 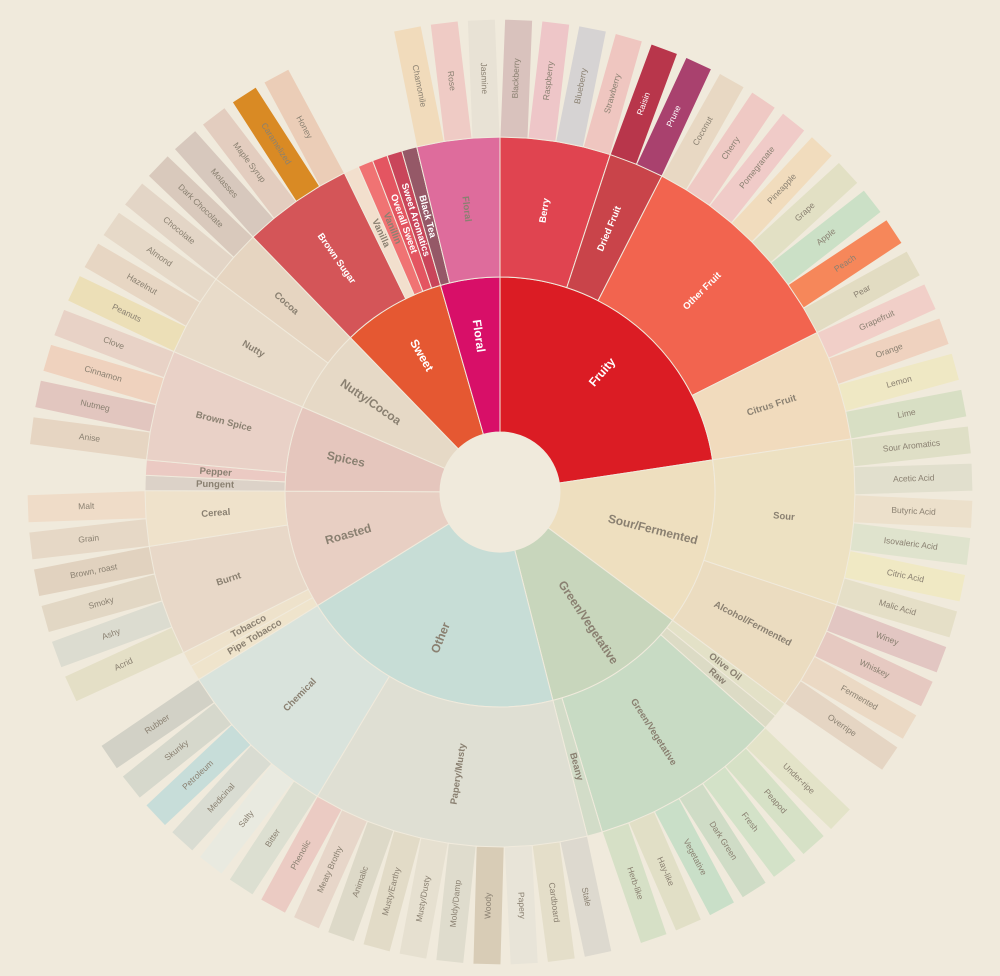 I want to click on flavor-label: Grain, so click(x=89, y=538).